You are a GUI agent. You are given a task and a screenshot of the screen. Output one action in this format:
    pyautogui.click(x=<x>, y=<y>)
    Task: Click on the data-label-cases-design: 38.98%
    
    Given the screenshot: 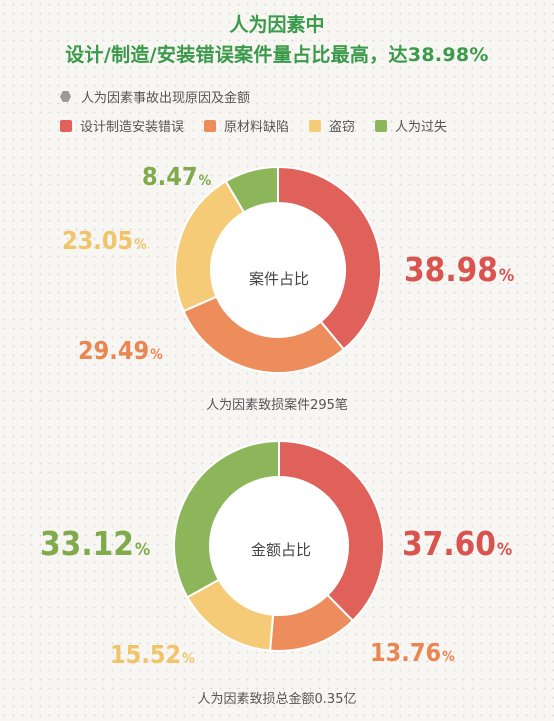 What is the action you would take?
    pyautogui.click(x=459, y=269)
    